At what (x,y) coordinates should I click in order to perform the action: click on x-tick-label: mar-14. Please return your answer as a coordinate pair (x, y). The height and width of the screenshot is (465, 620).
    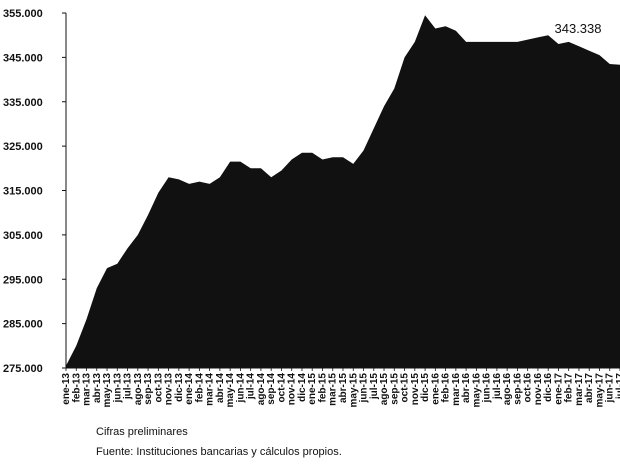
    Looking at the image, I should click on (210, 389).